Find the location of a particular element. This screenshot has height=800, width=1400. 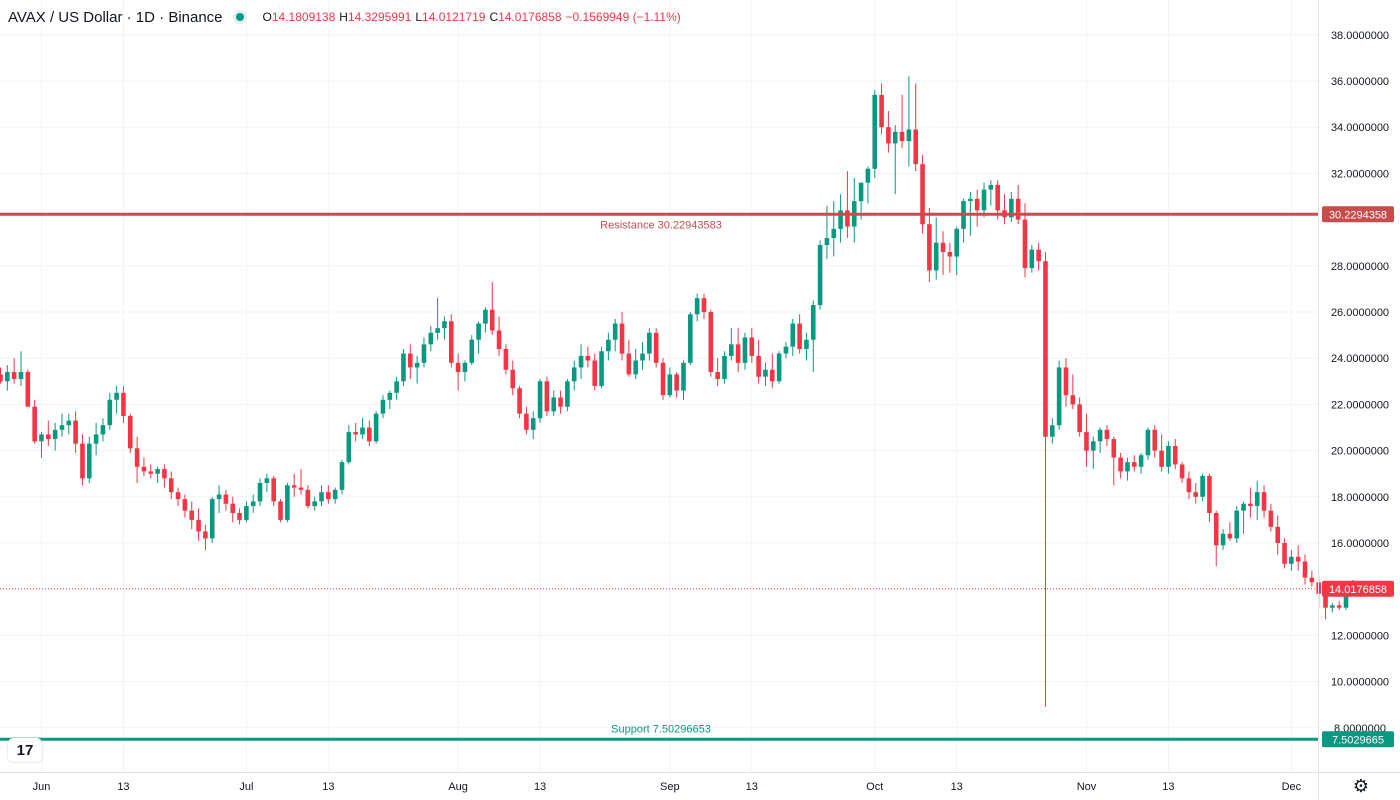

price-tick-label: 22.0000000 is located at coordinates (1360, 405).